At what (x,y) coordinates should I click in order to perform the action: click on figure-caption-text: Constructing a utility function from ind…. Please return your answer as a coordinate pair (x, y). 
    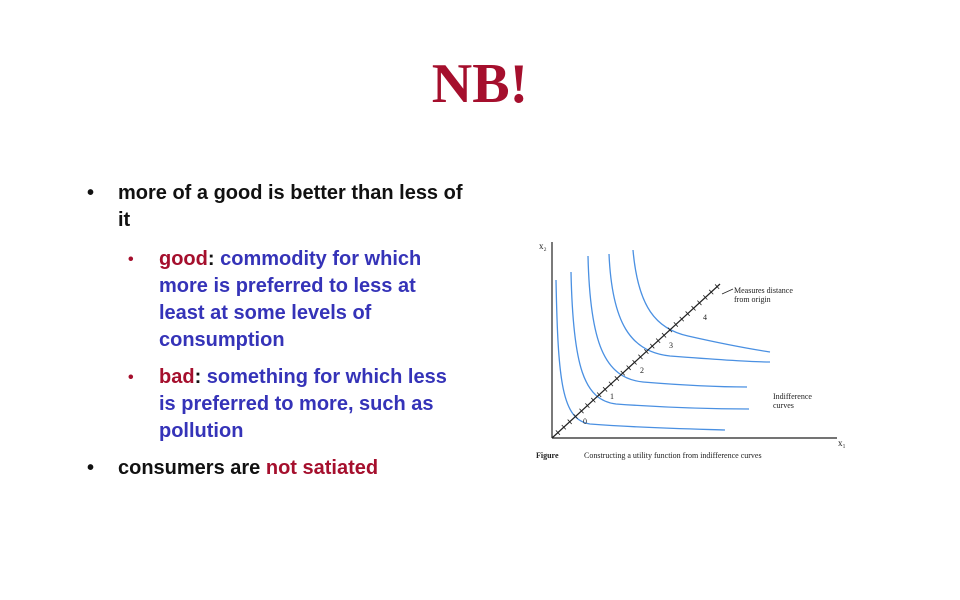
    Looking at the image, I should click on (673, 455).